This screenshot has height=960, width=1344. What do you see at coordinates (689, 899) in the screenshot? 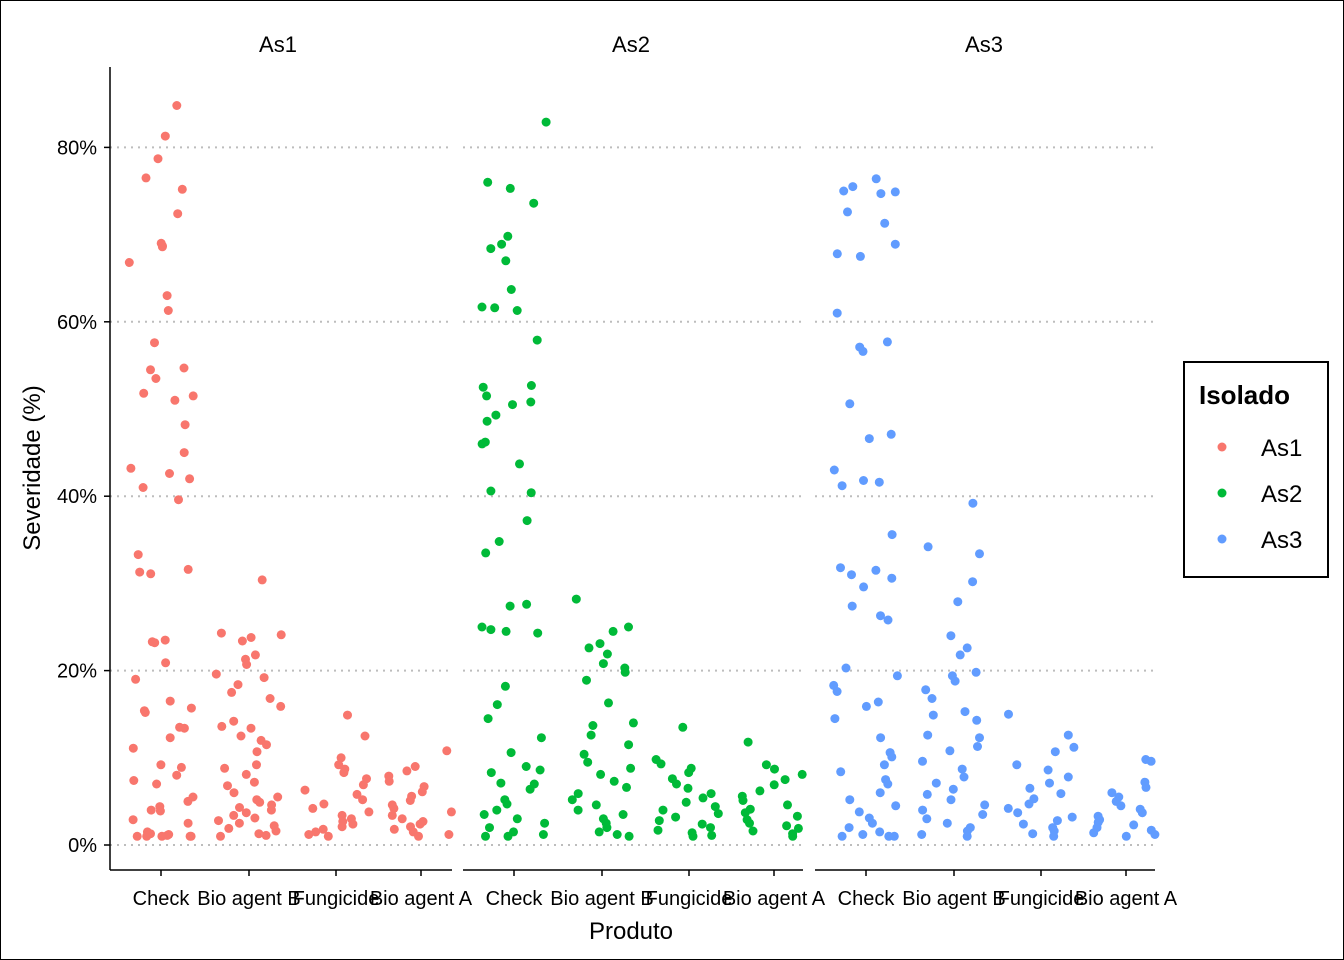
I see `x-tick-label: Fungicide` at bounding box center [689, 899].